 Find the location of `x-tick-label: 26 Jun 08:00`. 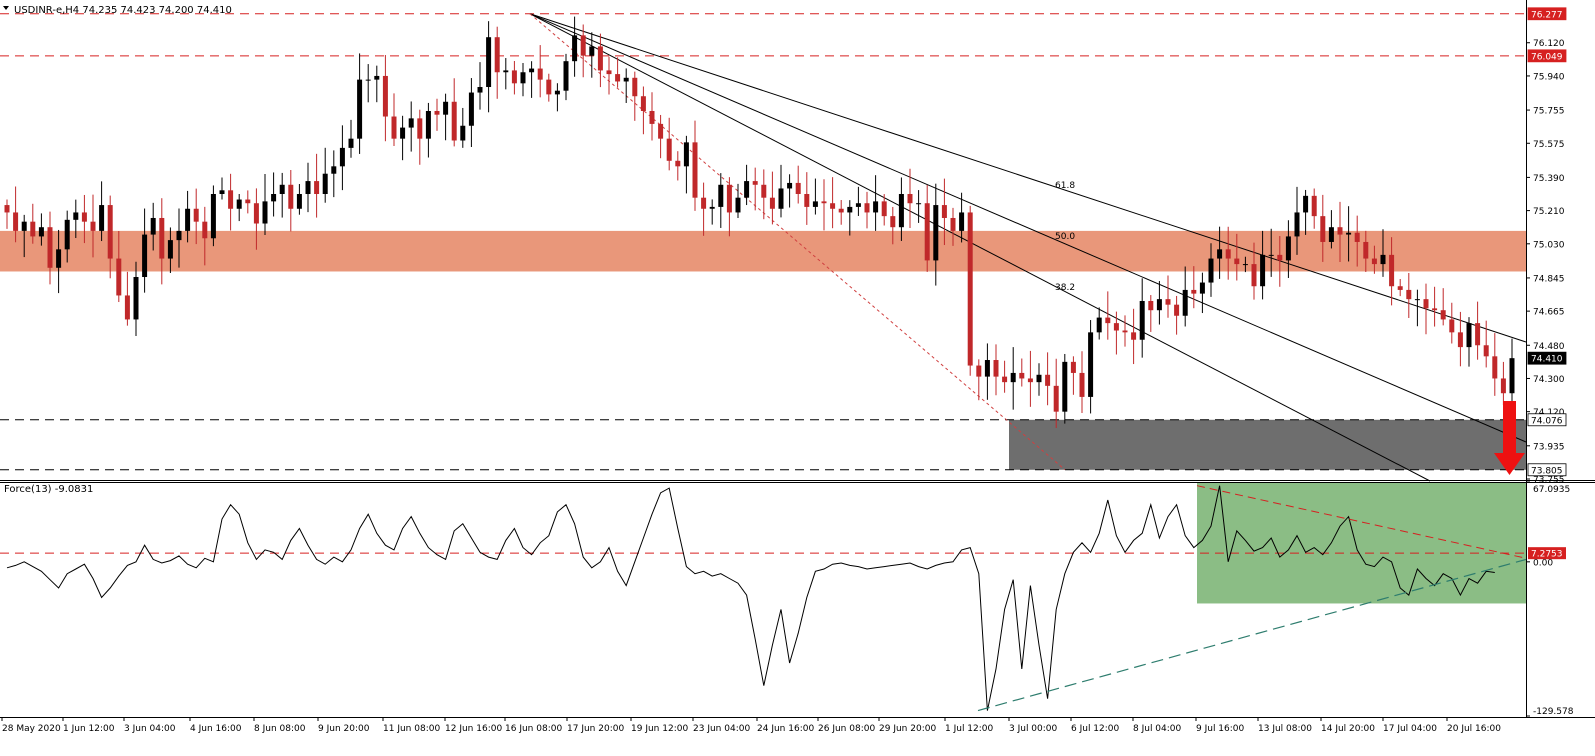

x-tick-label: 26 Jun 08:00 is located at coordinates (846, 729).